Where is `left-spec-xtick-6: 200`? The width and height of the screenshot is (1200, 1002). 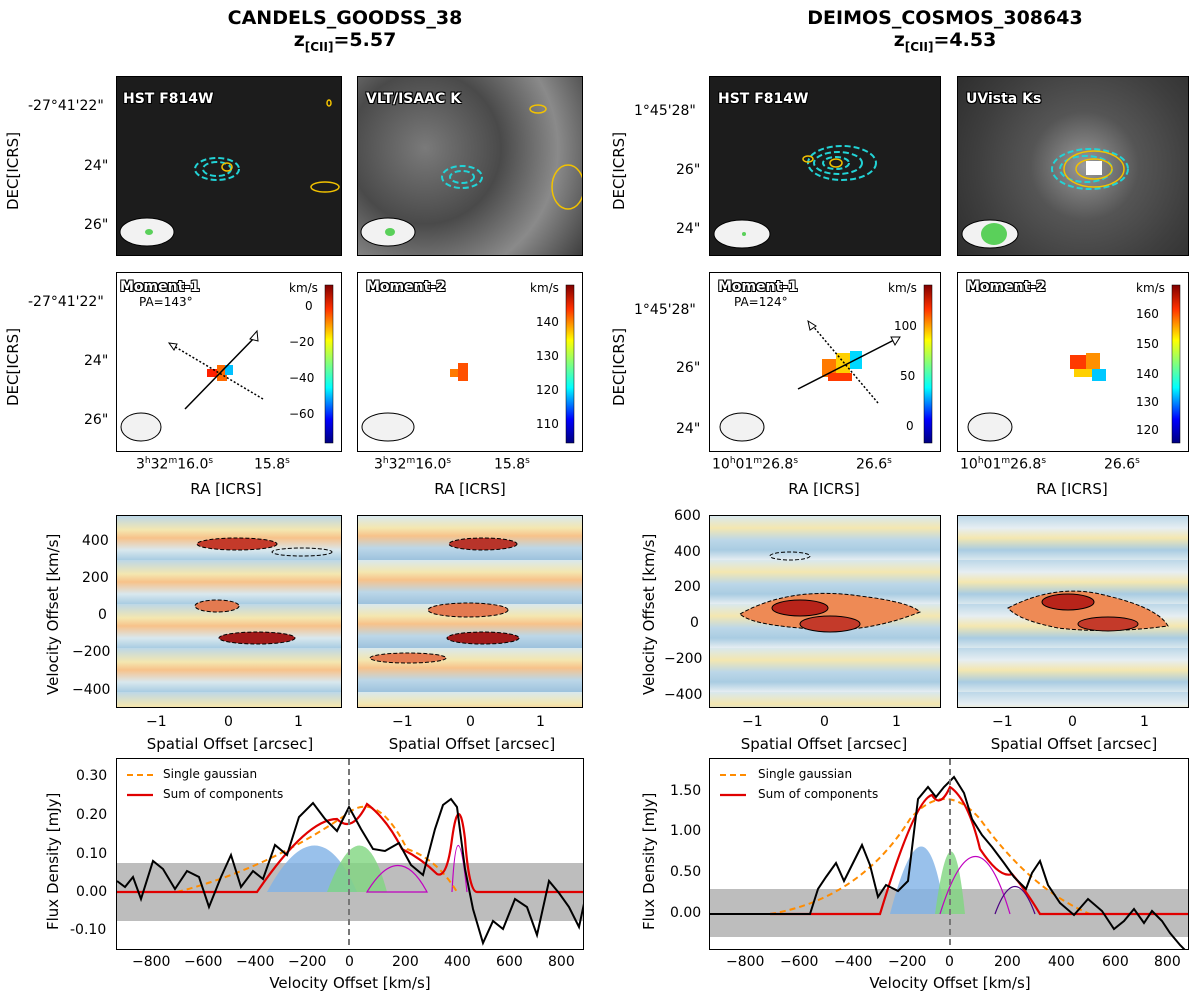
left-spec-xtick-6: 200 is located at coordinates (405, 962).